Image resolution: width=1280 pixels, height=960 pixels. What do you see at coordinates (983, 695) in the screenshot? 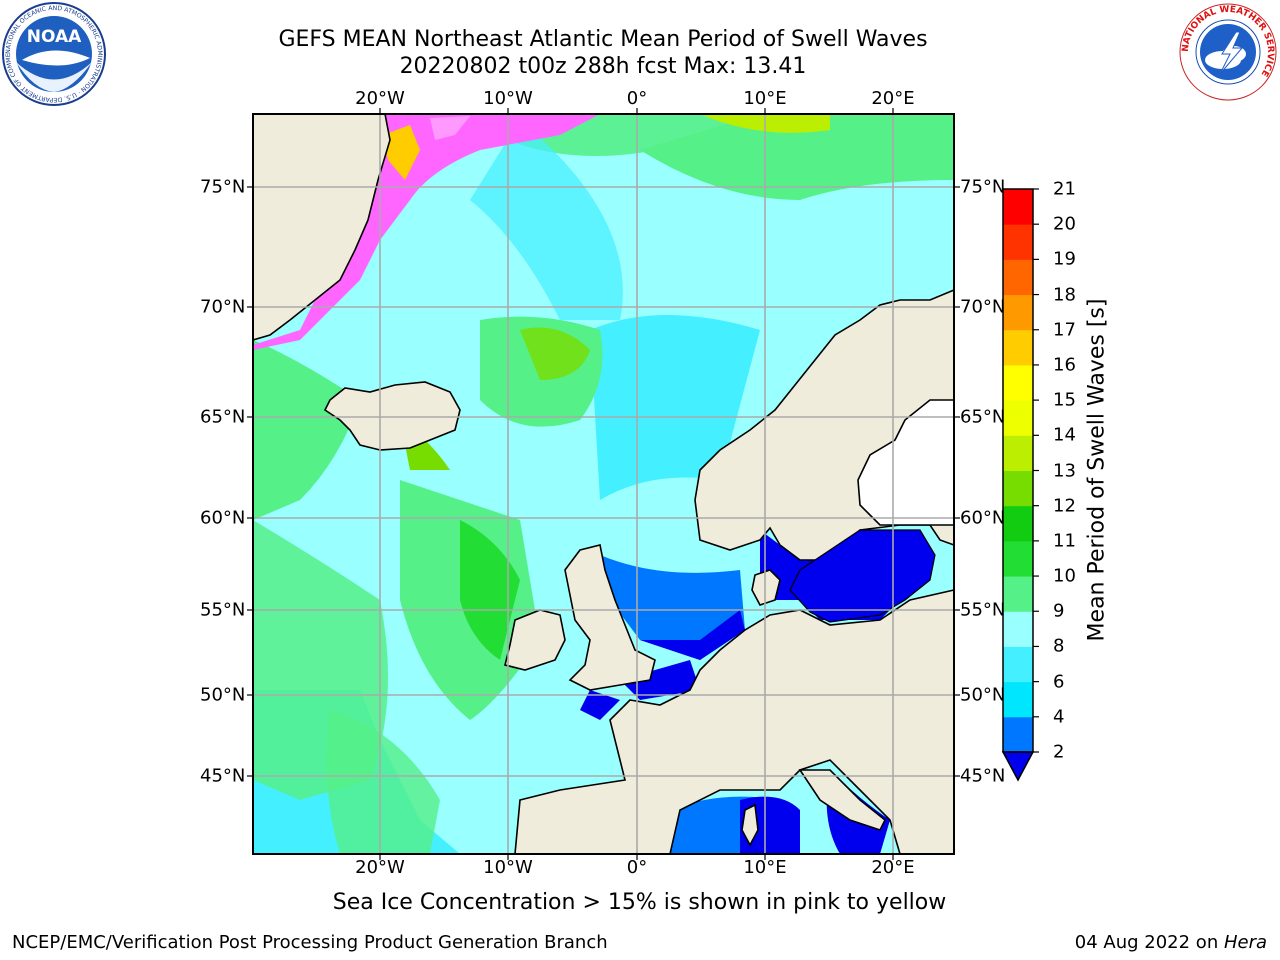
I see `lat-label-right: 50°N` at bounding box center [983, 695].